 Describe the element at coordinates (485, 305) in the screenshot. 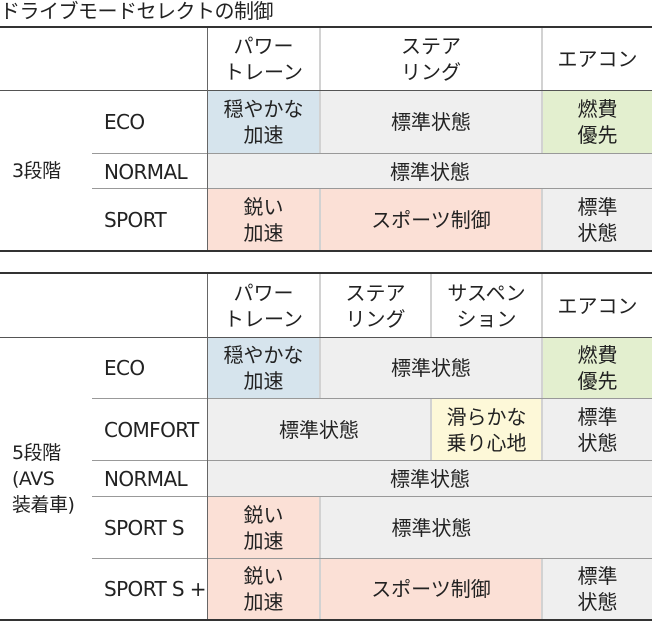

I see `header-suspension: サスペン ション` at that location.